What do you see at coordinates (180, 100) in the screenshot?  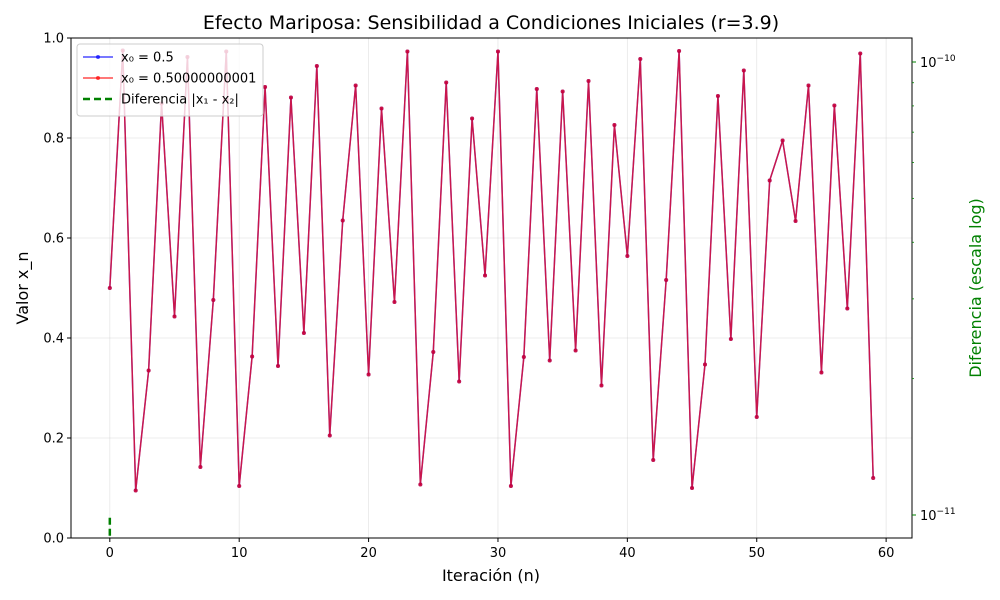 I see `legend-label: Diferencia |x₁ - x₂|` at bounding box center [180, 100].